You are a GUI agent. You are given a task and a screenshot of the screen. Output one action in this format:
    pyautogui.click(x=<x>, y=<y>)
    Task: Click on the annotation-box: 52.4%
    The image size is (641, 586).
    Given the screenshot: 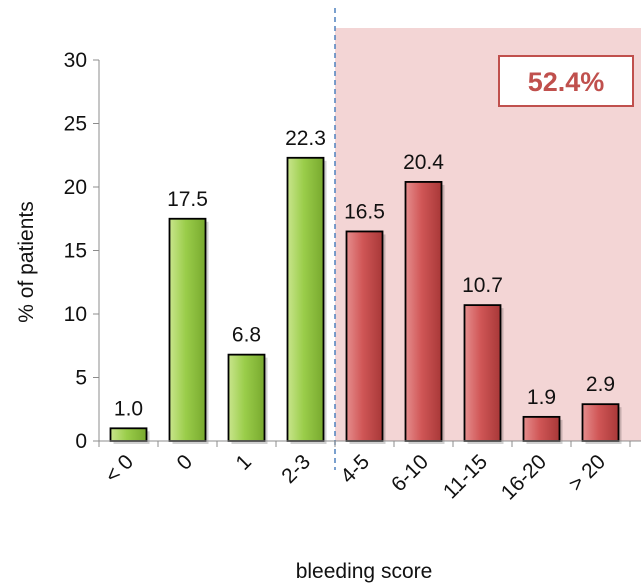 What is the action you would take?
    pyautogui.click(x=566, y=81)
    